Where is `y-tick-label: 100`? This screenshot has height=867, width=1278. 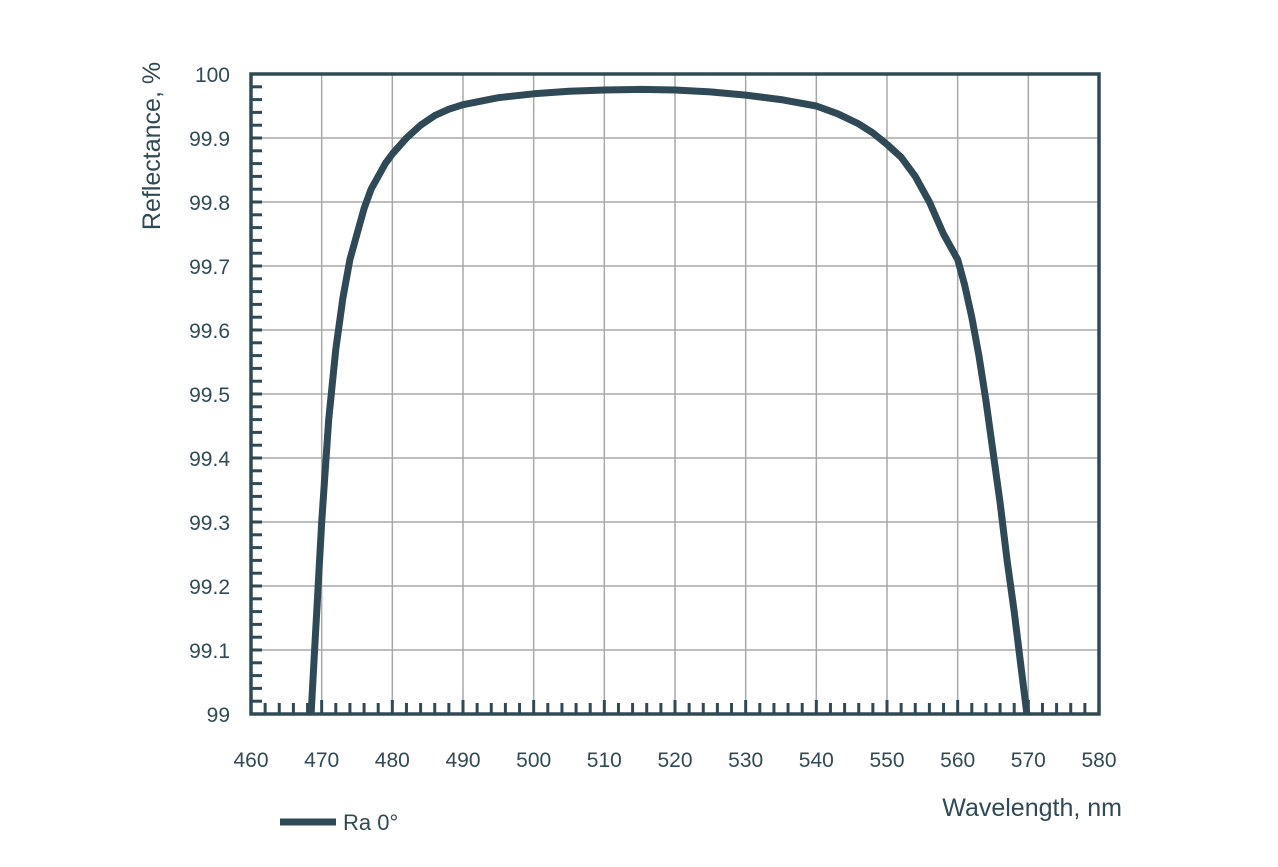 y-tick-label: 100 is located at coordinates (212, 75).